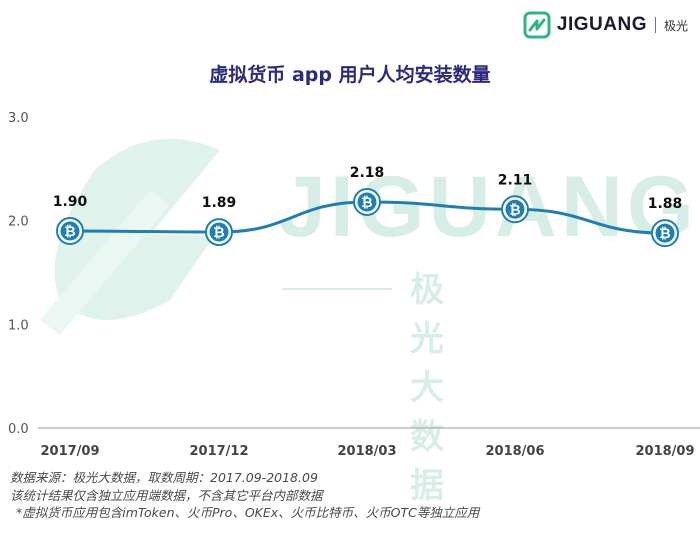  I want to click on brand-logo: JIGUANG 极光, so click(605, 25).